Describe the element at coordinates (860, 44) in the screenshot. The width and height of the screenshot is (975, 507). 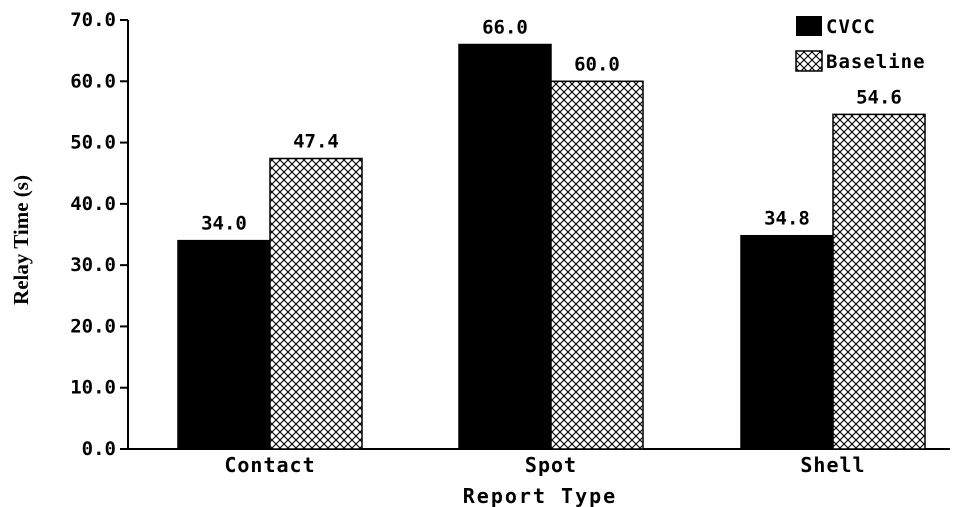
I see `legend: CVCC Baseline` at that location.